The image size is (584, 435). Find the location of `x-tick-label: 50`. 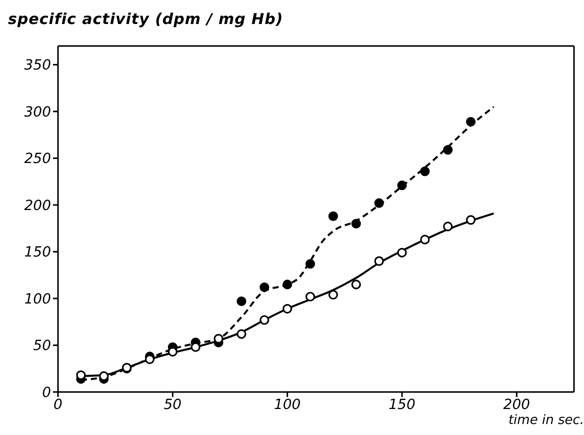

x-tick-label: 50 is located at coordinates (173, 404).